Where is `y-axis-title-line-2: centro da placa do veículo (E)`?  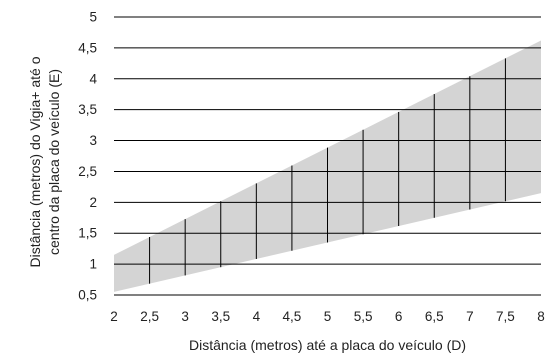 y-axis-title-line-2: centro da placa do veículo (E) is located at coordinates (54, 162).